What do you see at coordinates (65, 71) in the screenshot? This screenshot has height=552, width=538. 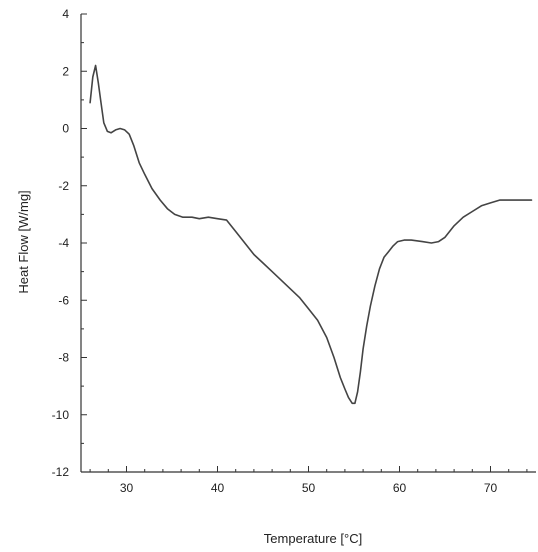 I see `y-tick-label: 2` at bounding box center [65, 71].